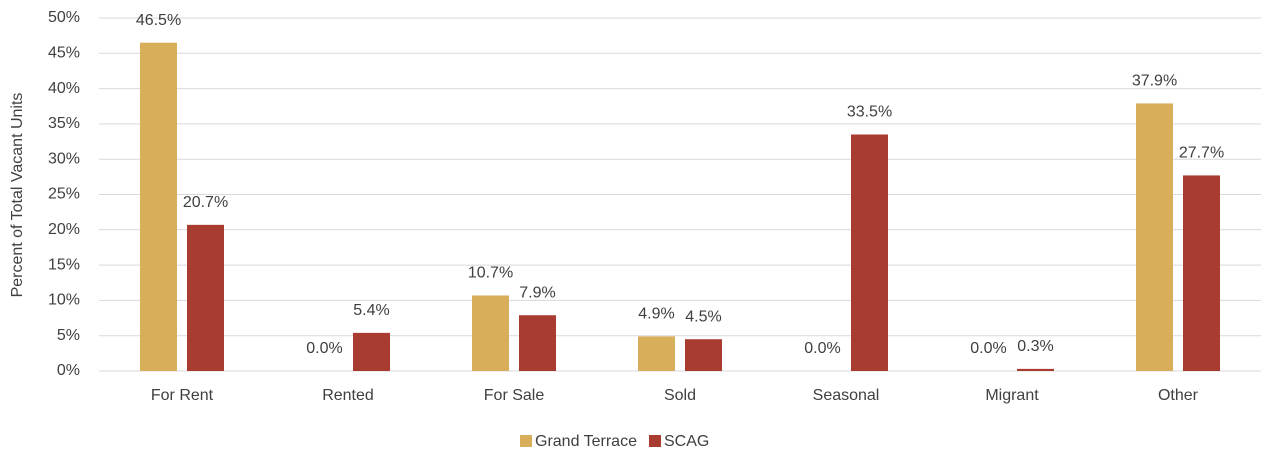 Image resolution: width=1262 pixels, height=455 pixels. Describe the element at coordinates (680, 395) in the screenshot. I see `x-tick-label: Sold` at that location.